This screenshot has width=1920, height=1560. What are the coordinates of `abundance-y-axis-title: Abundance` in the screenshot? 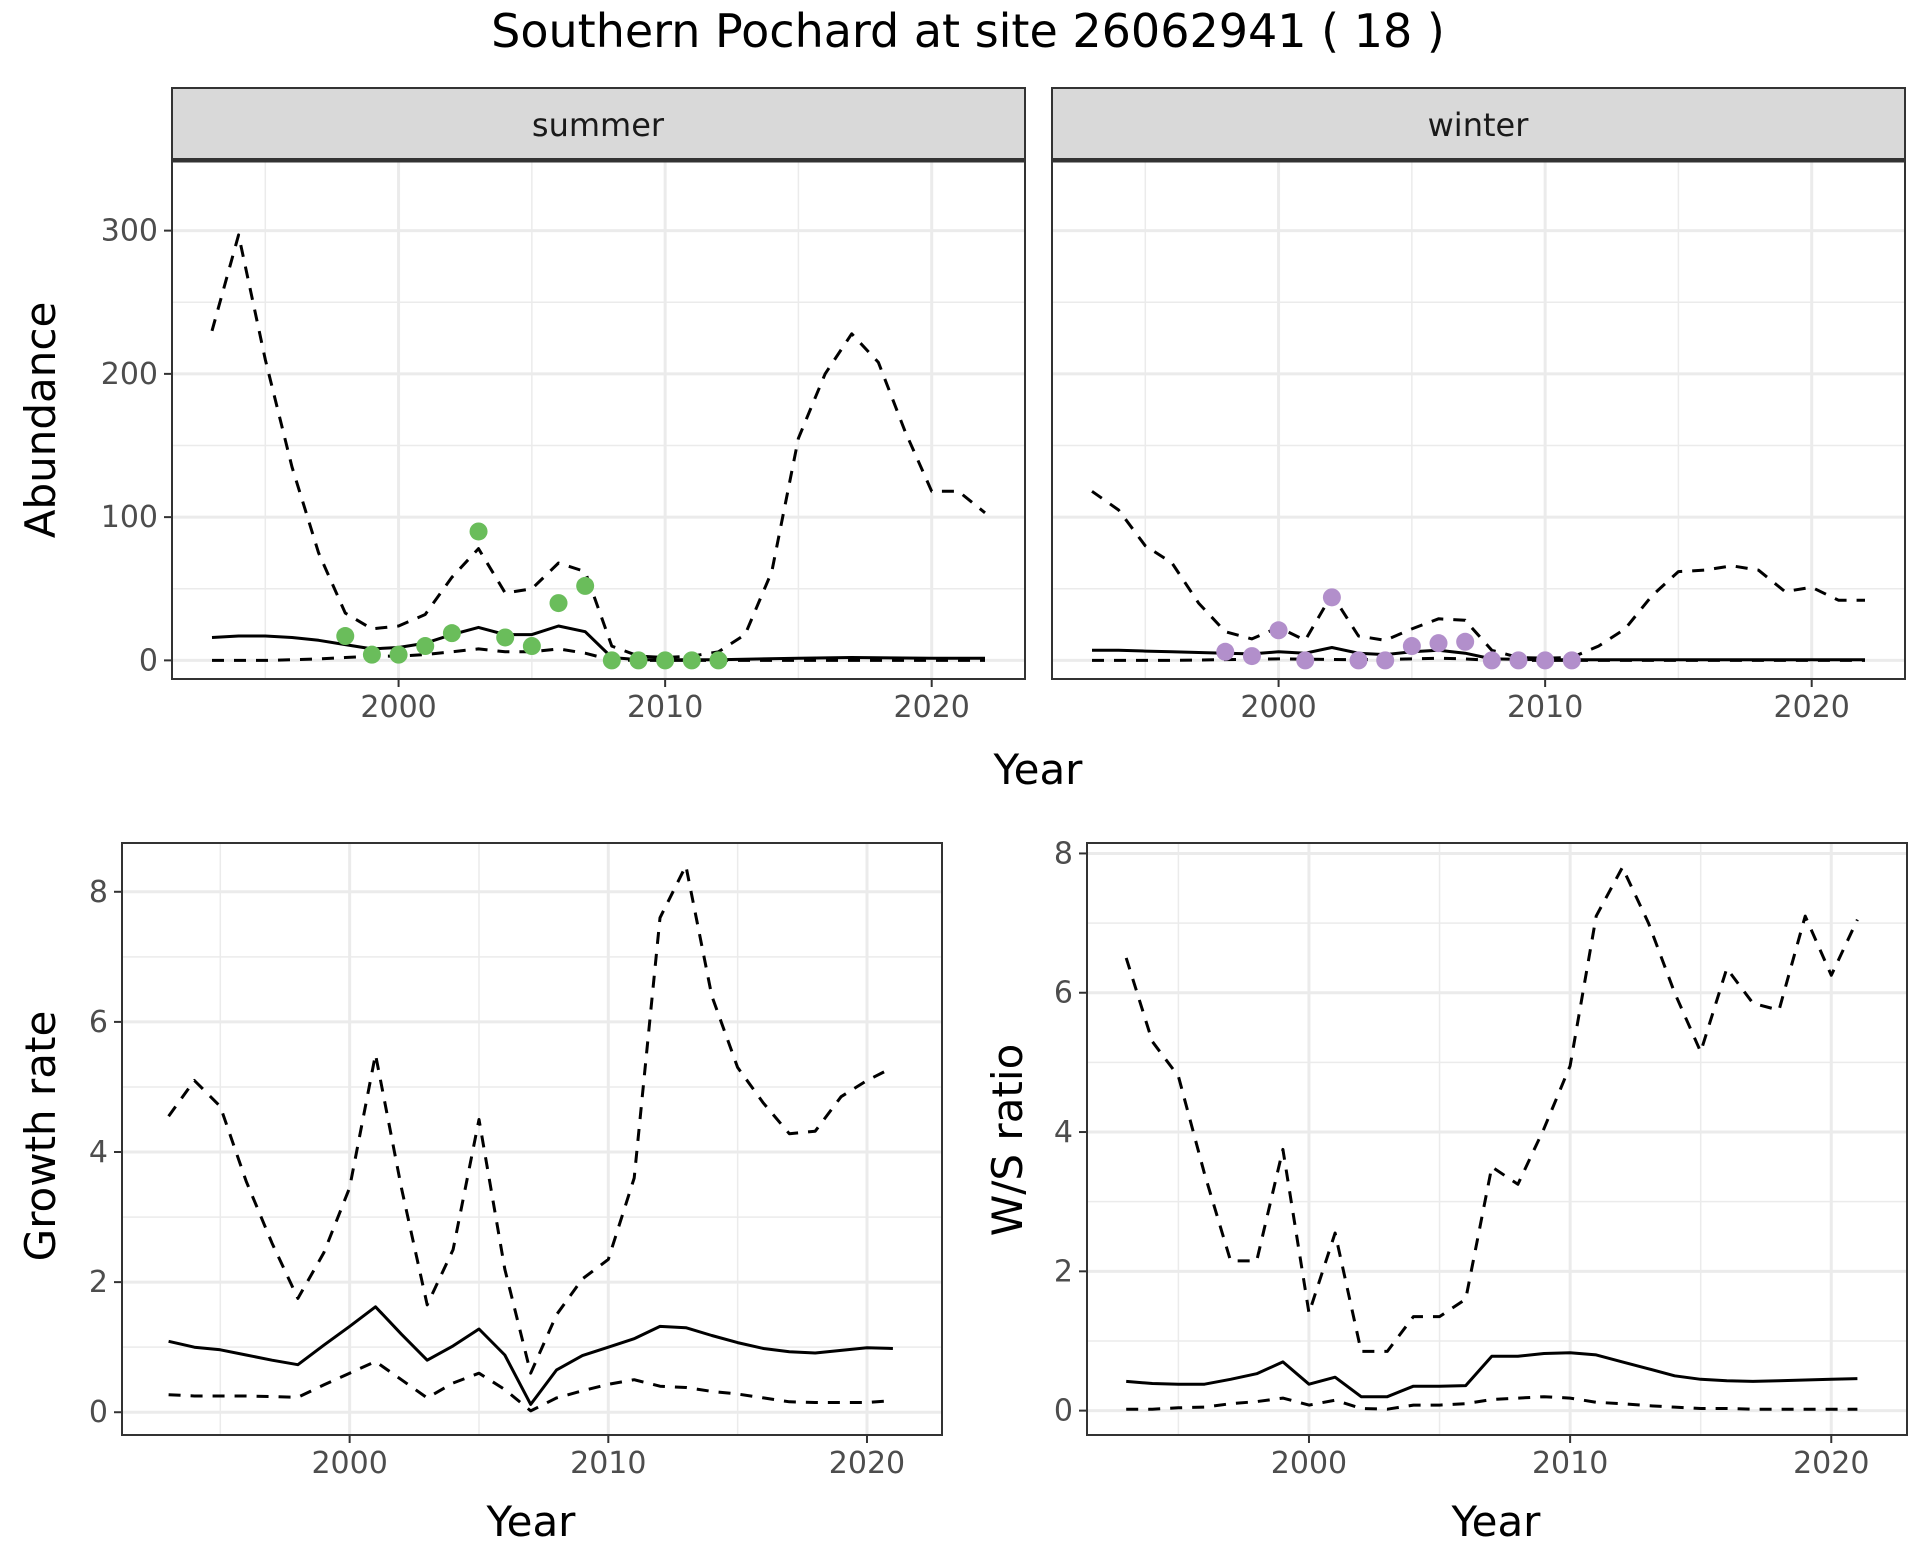 It's located at (40, 420).